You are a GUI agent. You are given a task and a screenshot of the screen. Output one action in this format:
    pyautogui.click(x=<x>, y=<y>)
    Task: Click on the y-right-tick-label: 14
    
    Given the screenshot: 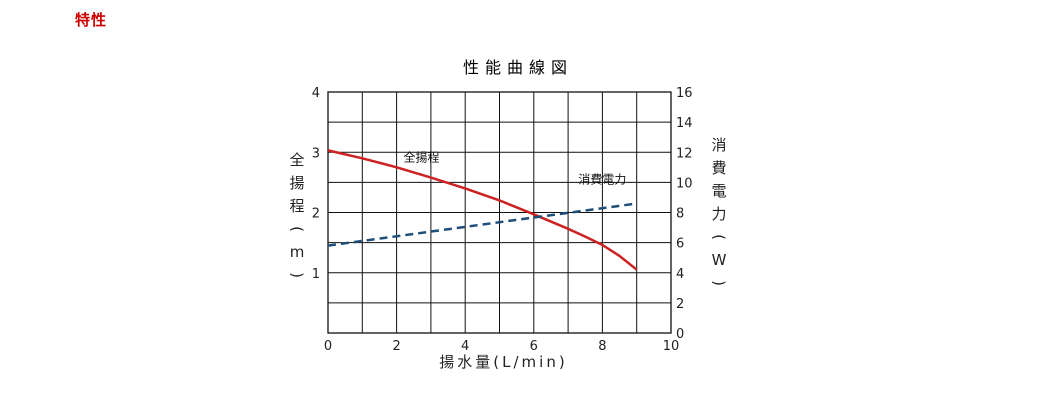 What is the action you would take?
    pyautogui.click(x=684, y=123)
    